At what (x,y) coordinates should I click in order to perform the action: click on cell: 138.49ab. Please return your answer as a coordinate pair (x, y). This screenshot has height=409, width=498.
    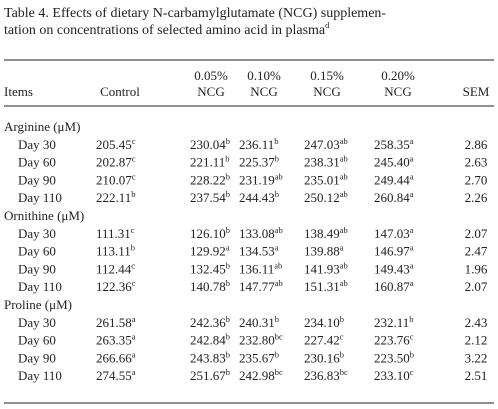
    Looking at the image, I should click on (326, 233).